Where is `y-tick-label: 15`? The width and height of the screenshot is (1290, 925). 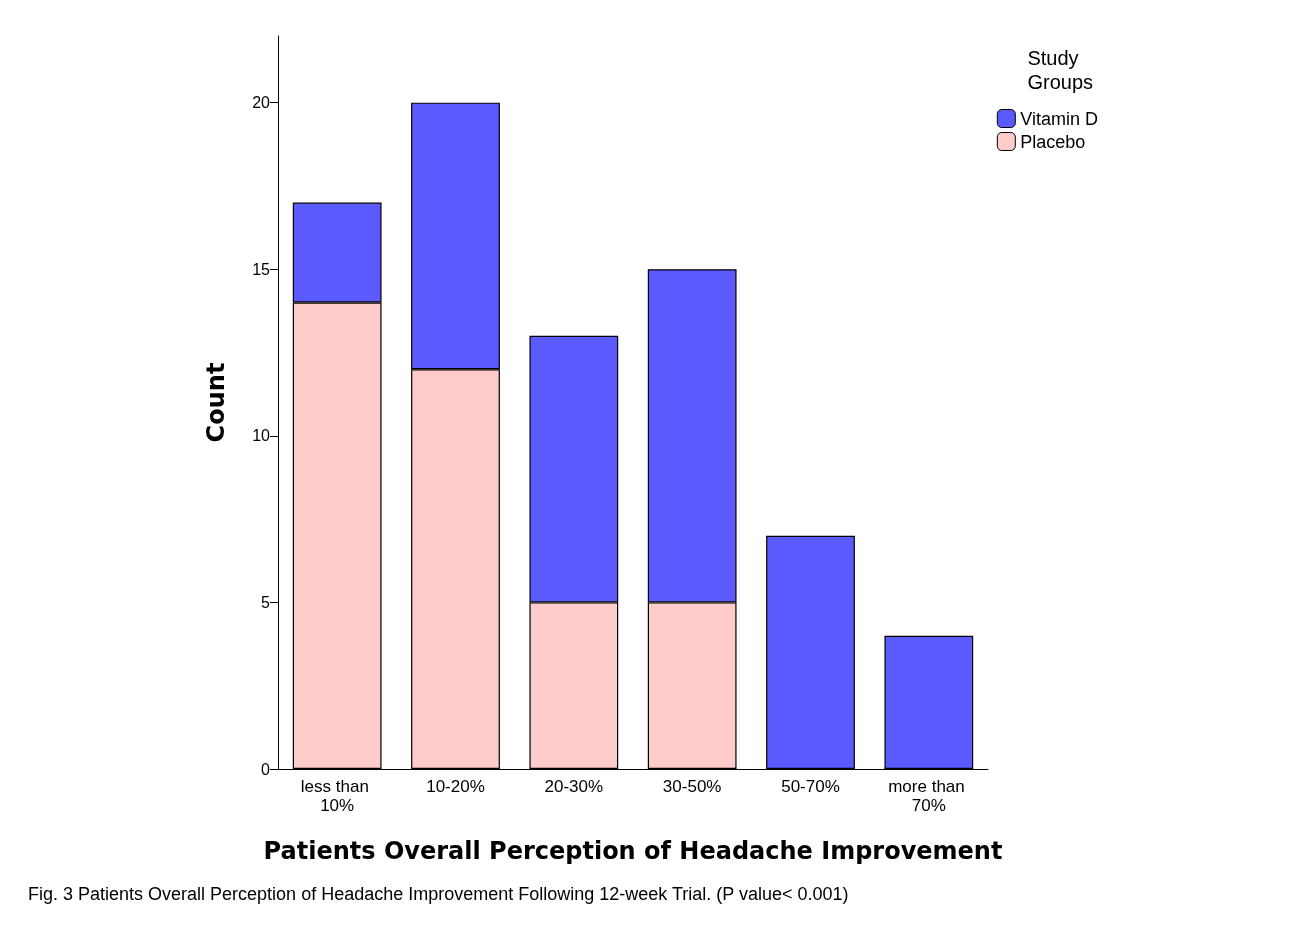
y-tick-label: 15 is located at coordinates (261, 269).